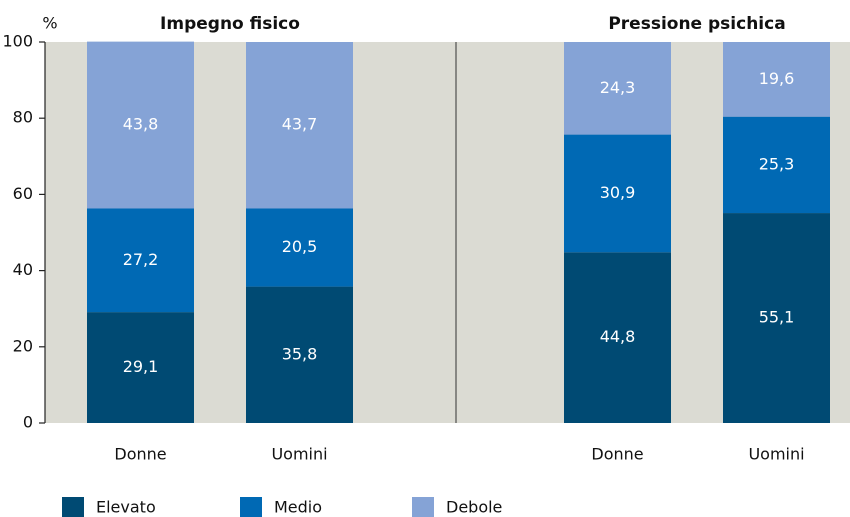 The image size is (850, 517). I want to click on y-tick-label: 100, so click(17, 41).